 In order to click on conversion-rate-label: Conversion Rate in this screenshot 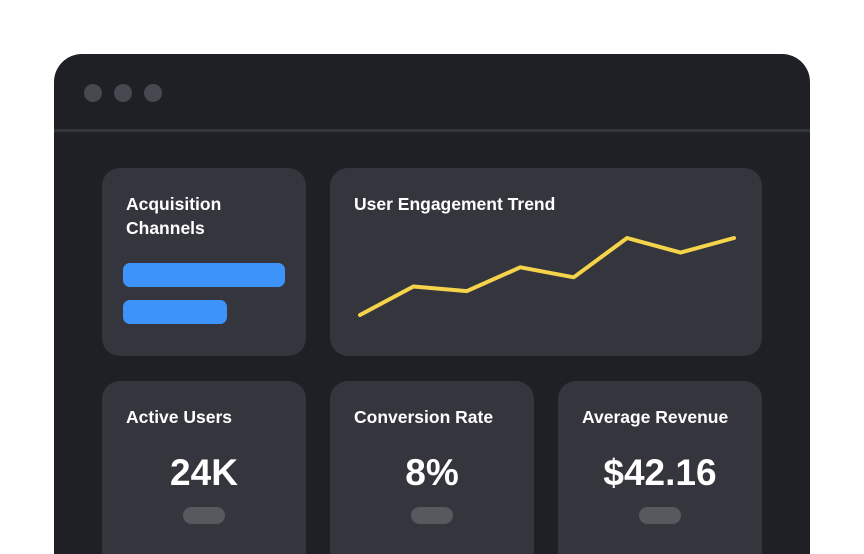, I will do `click(424, 417)`.